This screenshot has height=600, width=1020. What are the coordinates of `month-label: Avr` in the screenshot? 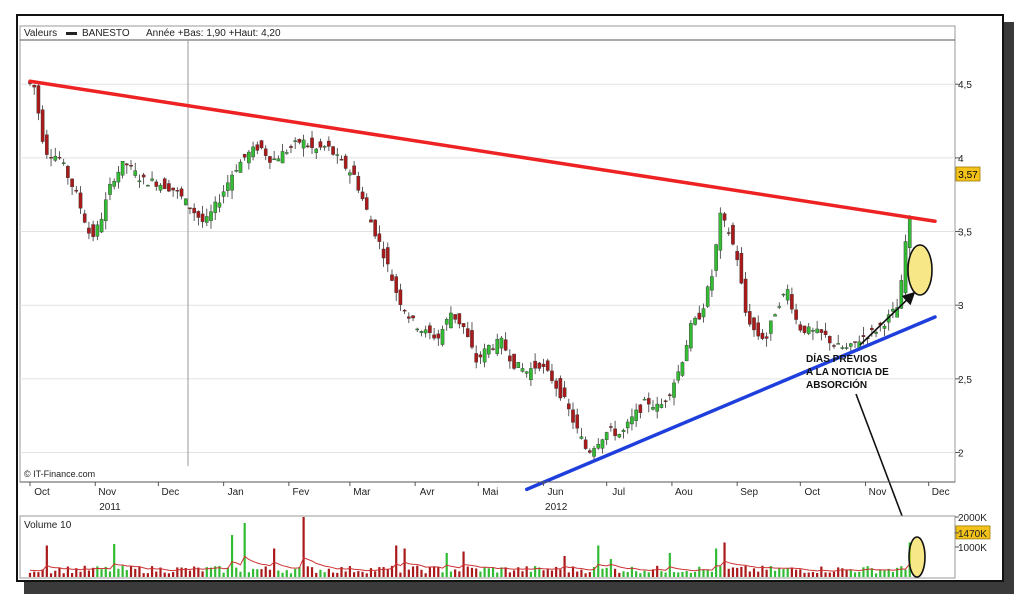 It's located at (427, 492).